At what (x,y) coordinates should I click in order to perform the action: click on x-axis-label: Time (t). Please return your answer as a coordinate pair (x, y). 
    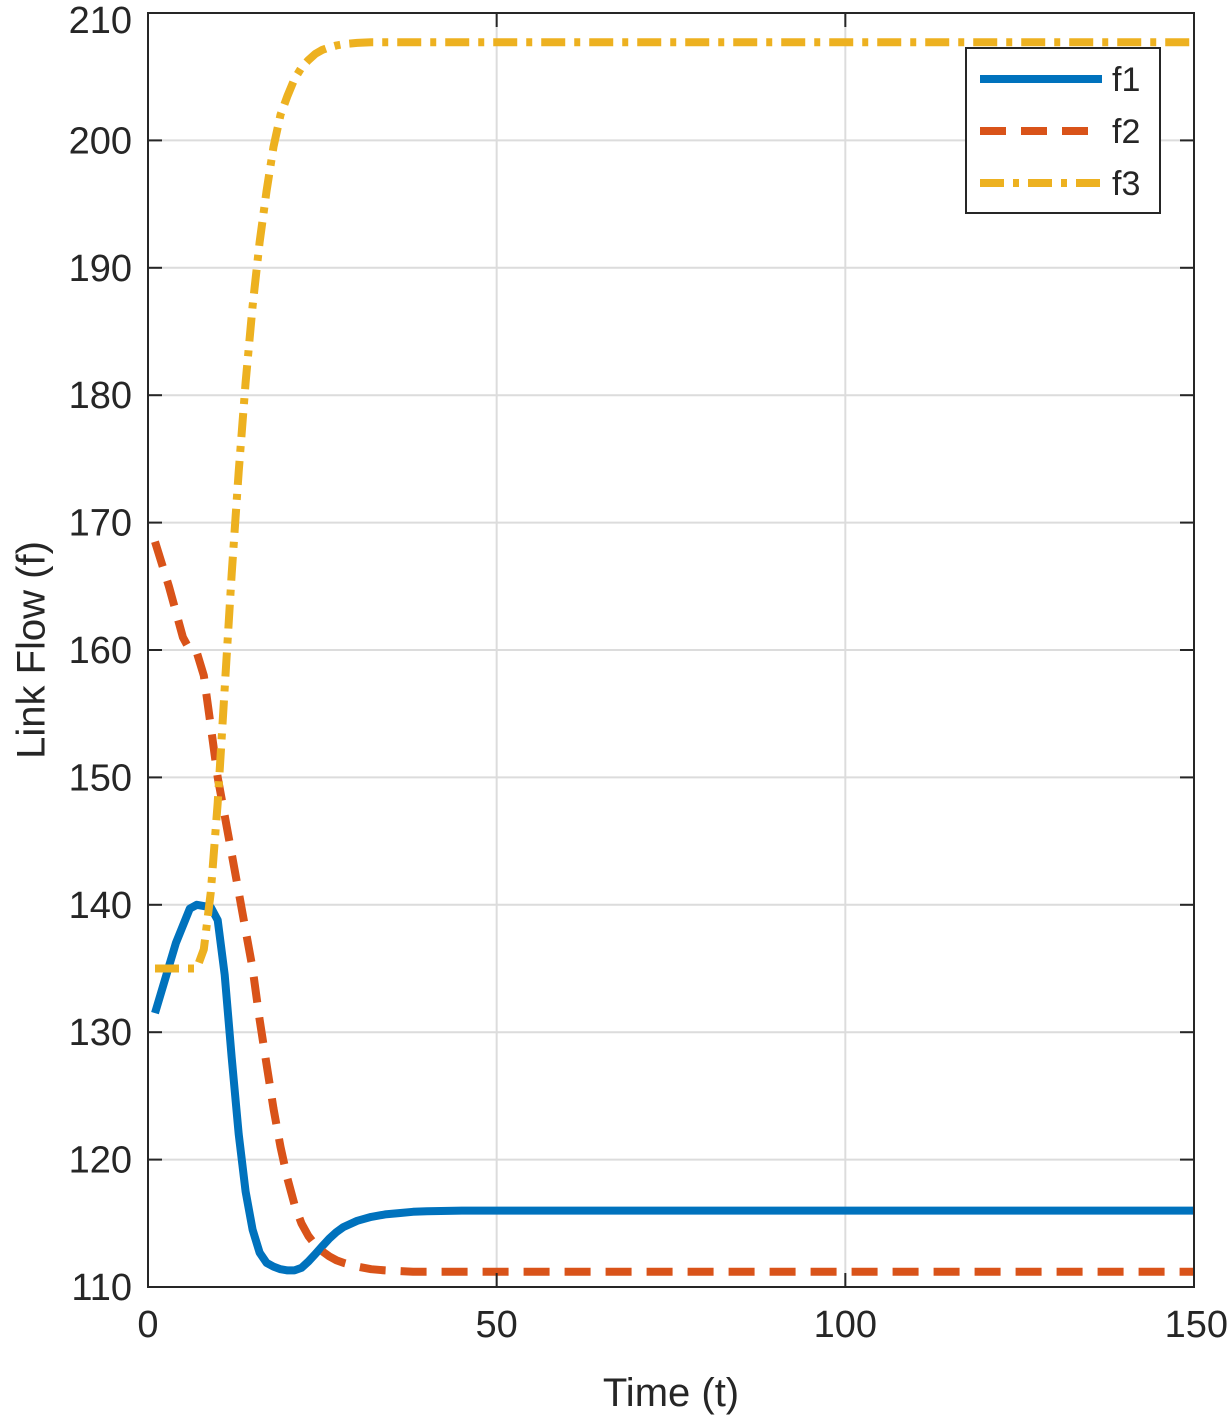
    Looking at the image, I should click on (671, 1393).